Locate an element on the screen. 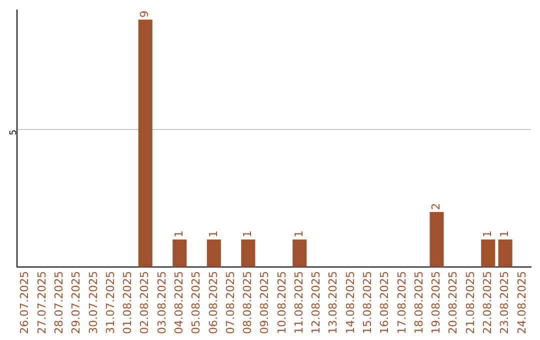 The width and height of the screenshot is (540, 340). x-tick-label: 21.08.2025 is located at coordinates (470, 302).